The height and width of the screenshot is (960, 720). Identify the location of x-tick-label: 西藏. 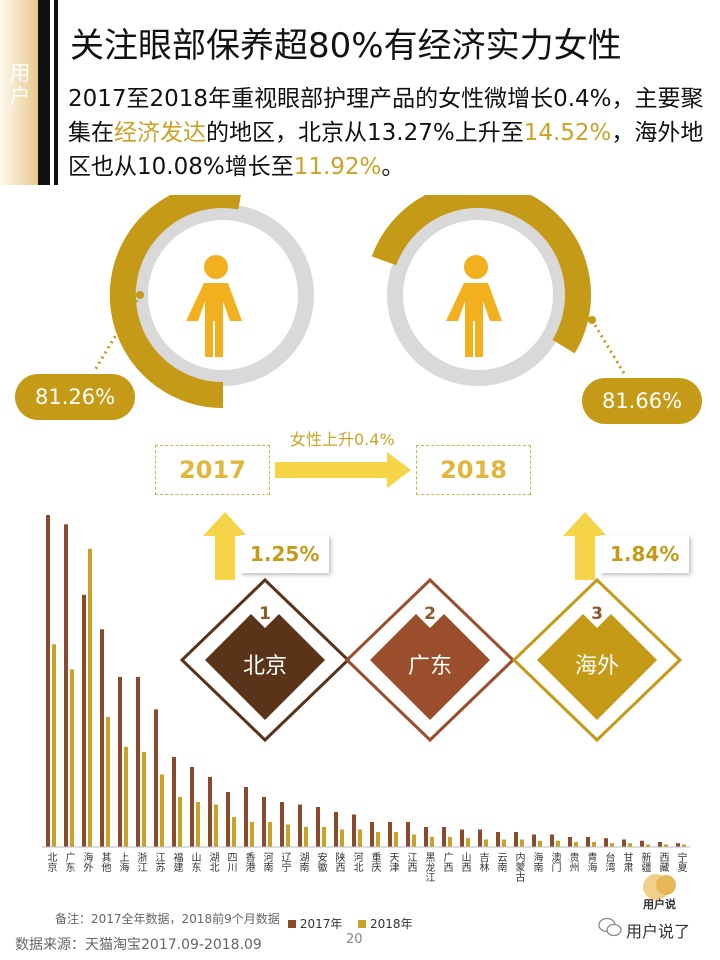
(662, 862).